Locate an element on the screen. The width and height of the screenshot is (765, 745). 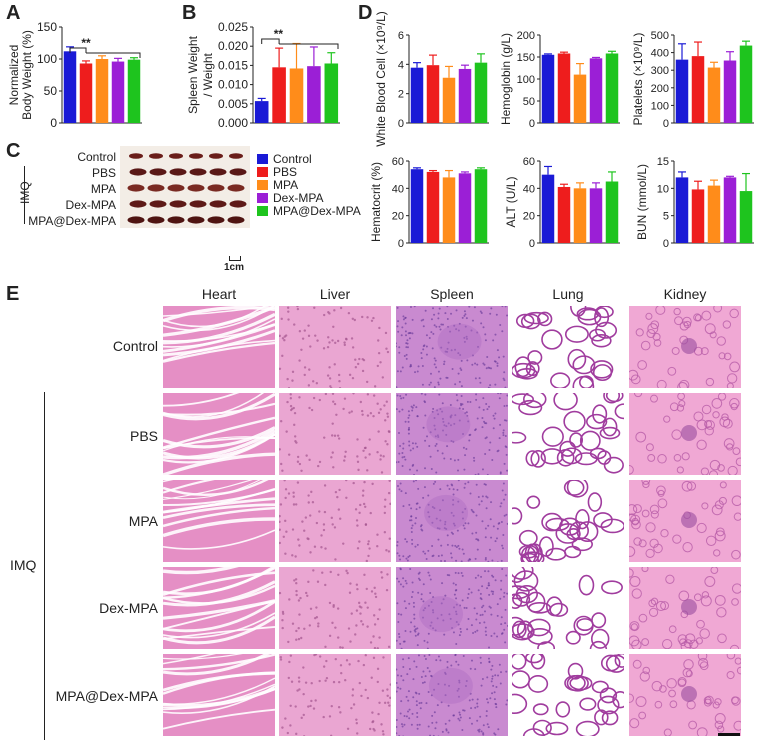
chart-D2: 0 50 100 150 200 Hemoglobin (g/L) is located at coordinates (559, 80).